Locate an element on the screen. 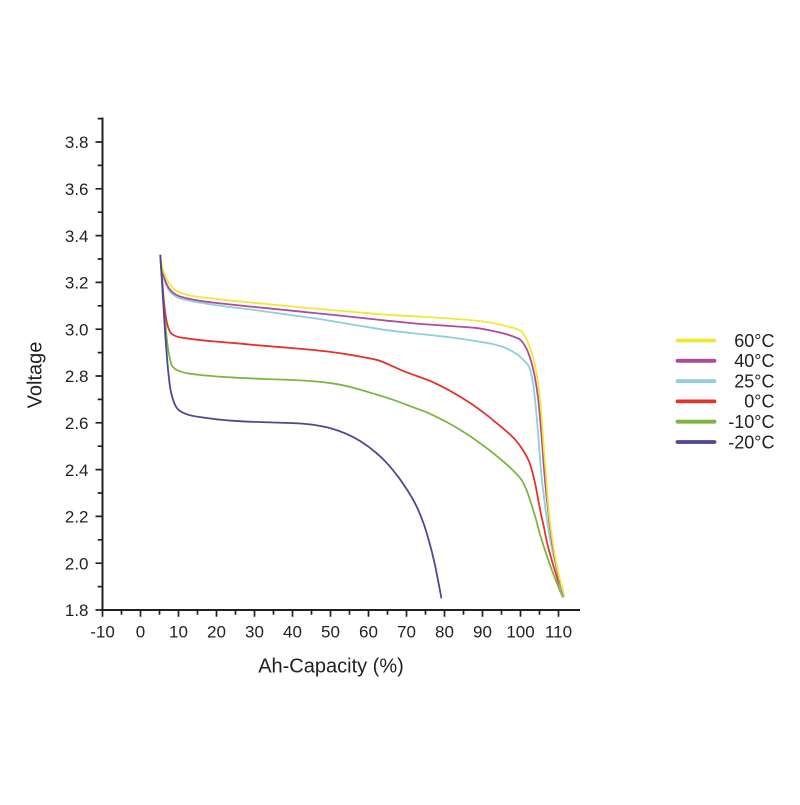  svg-text: 90 is located at coordinates (482, 632).